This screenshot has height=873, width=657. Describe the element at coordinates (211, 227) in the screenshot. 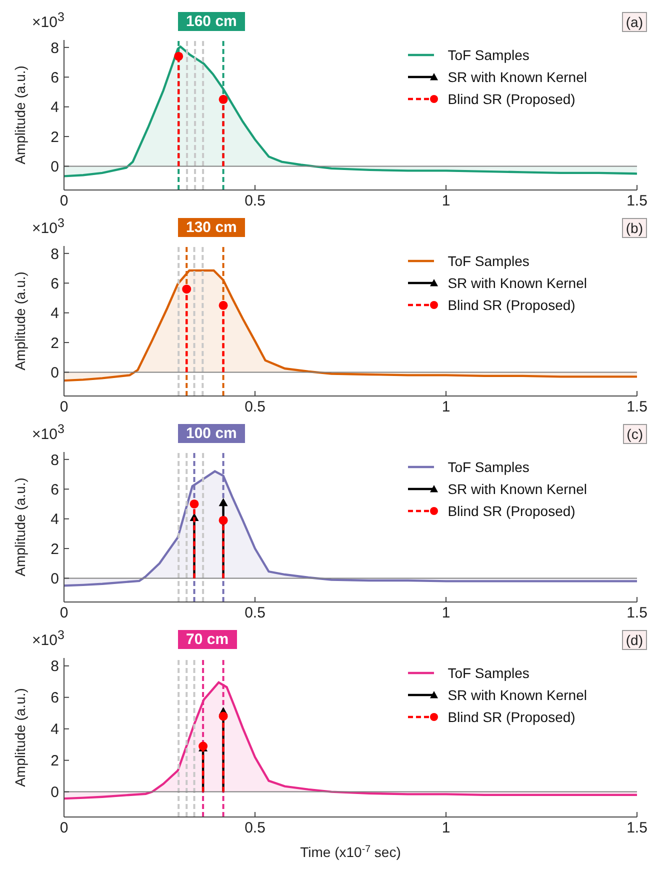

I see `chart-title: 130 cm` at that location.